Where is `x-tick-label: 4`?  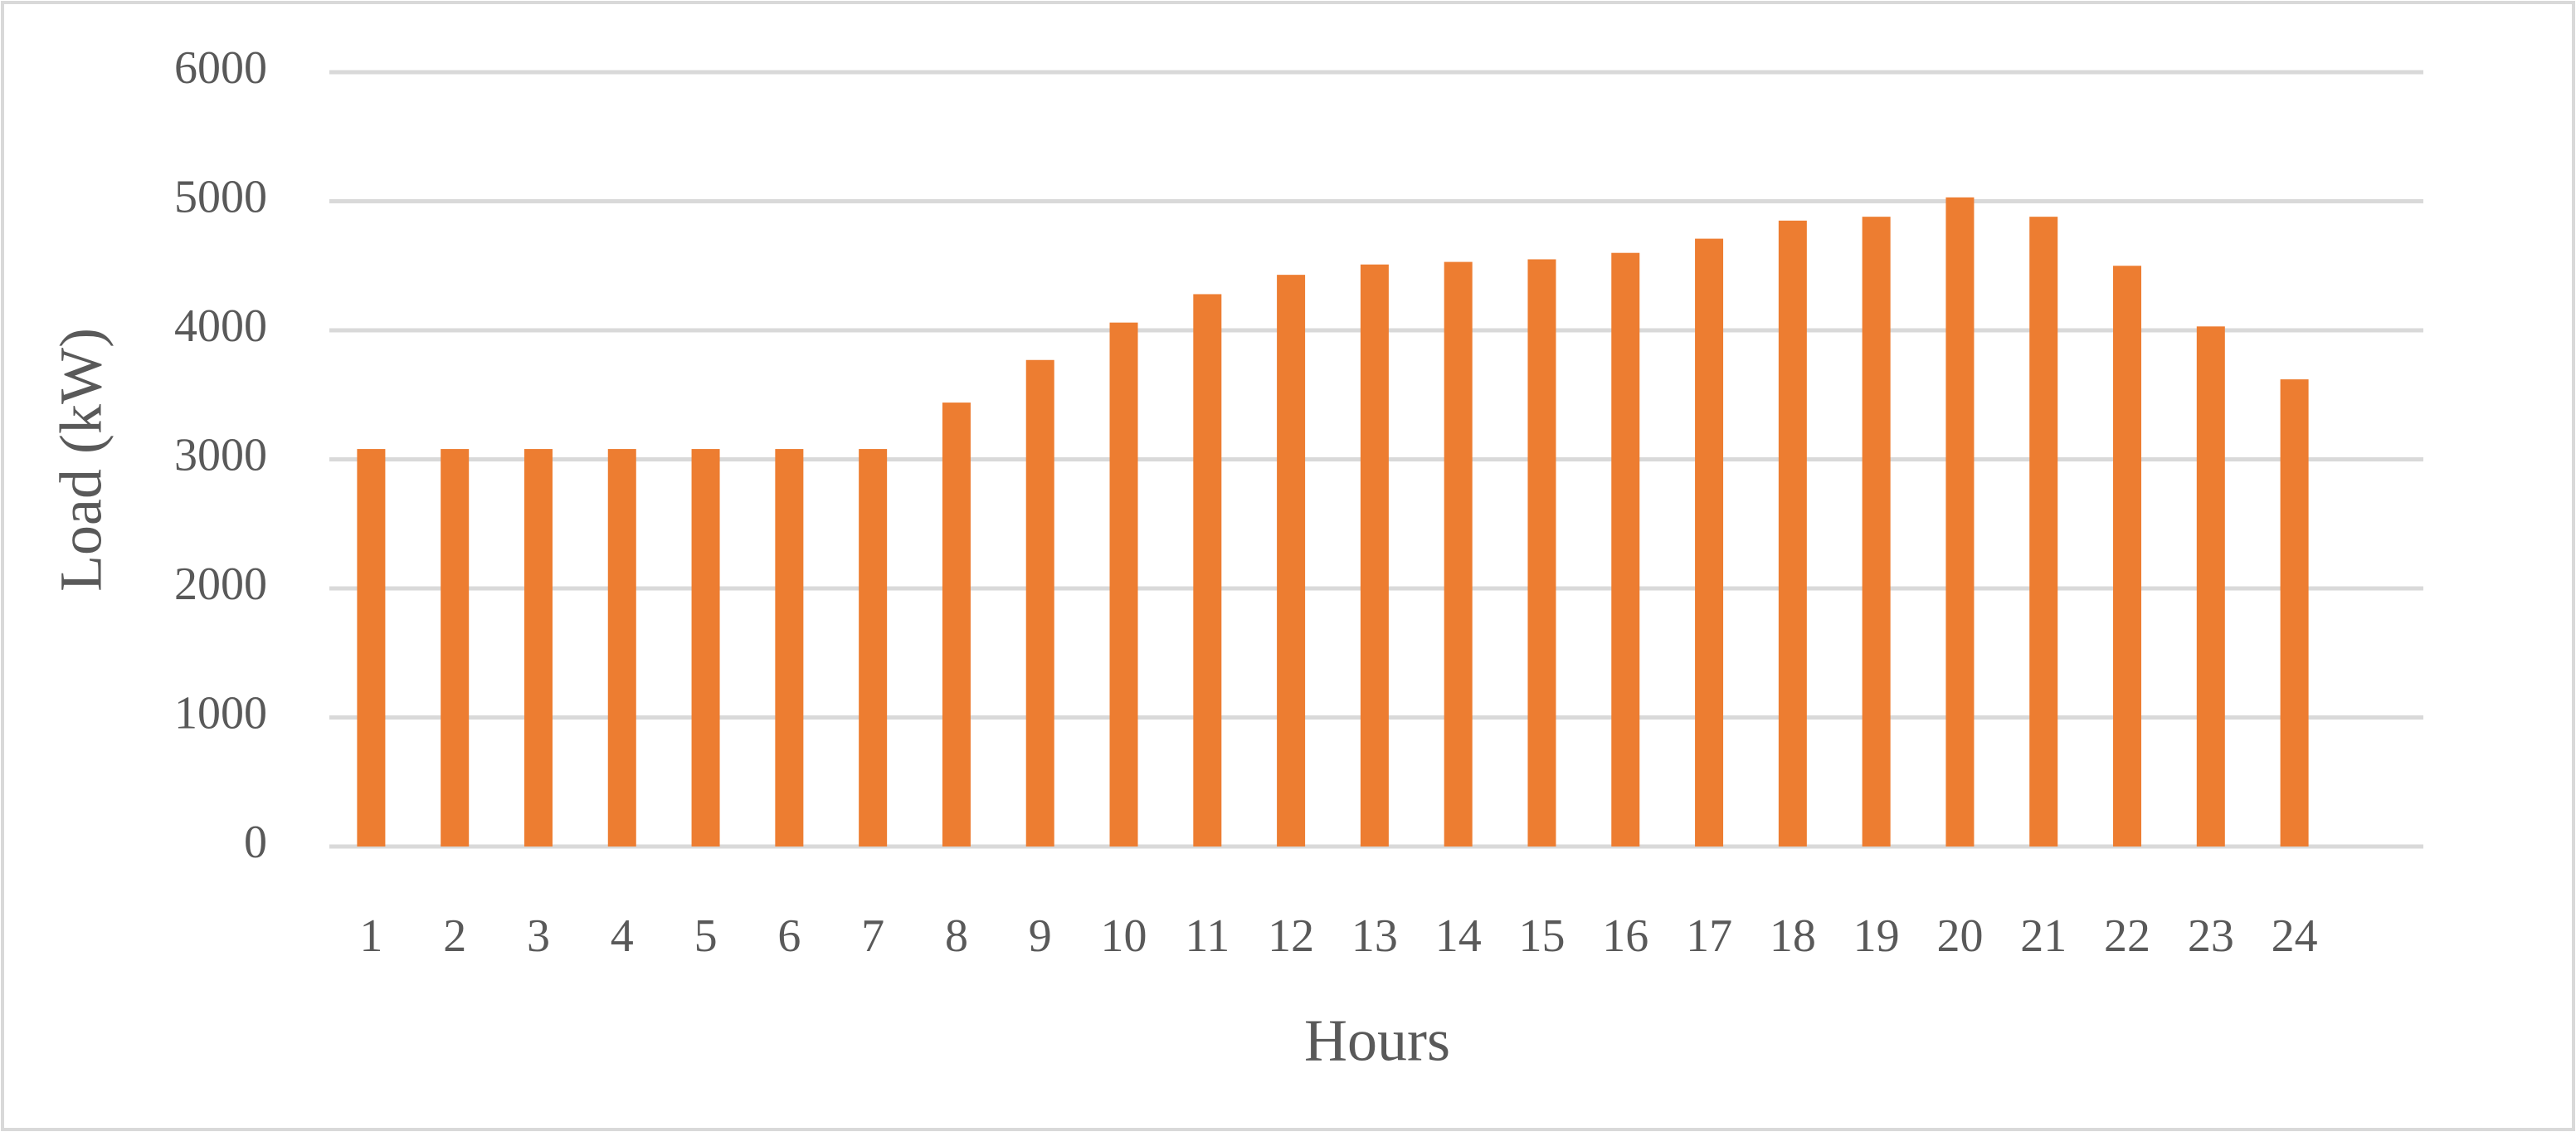 x-tick-label: 4 is located at coordinates (622, 936).